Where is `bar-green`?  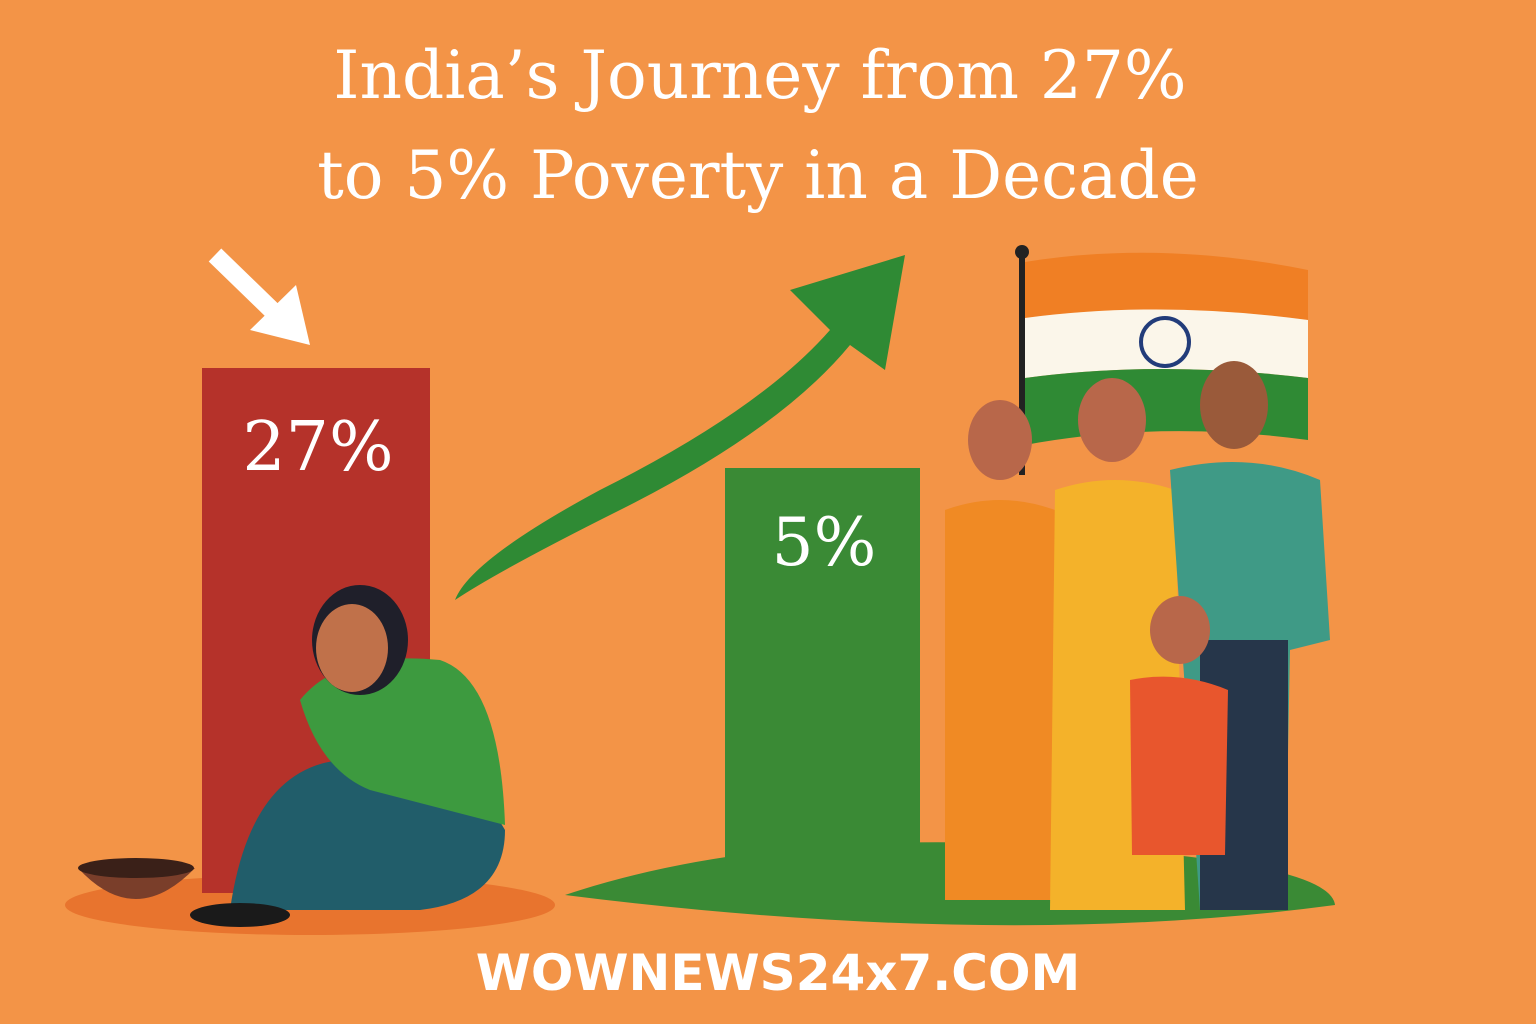 bar-green is located at coordinates (822, 684).